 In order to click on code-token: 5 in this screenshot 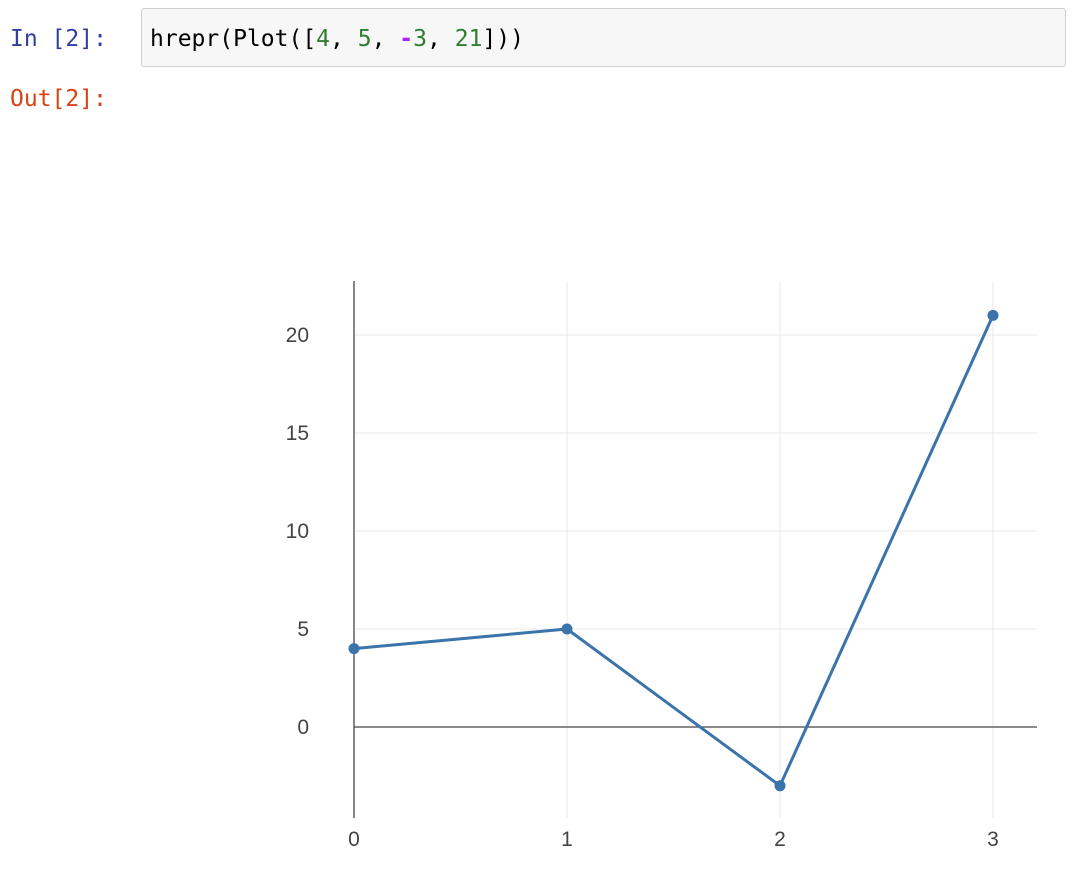, I will do `click(364, 39)`.